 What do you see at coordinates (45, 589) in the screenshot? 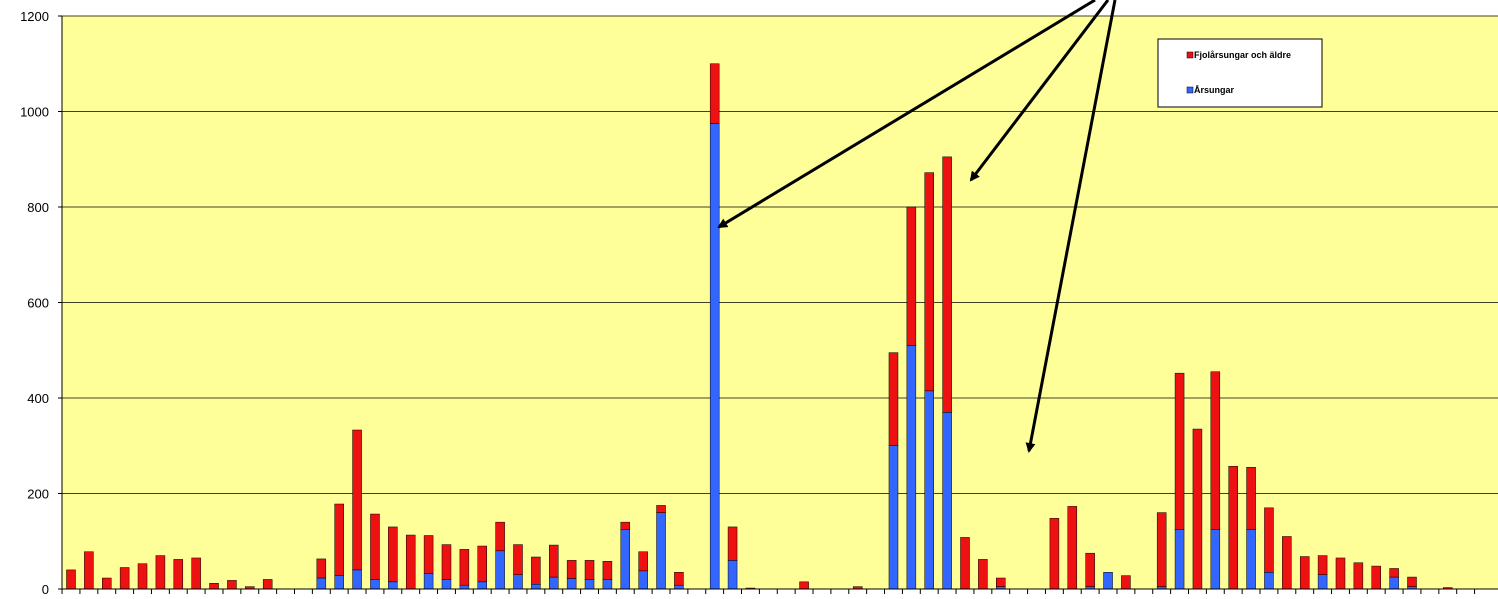
I see `y-tick-label: 0` at bounding box center [45, 589].